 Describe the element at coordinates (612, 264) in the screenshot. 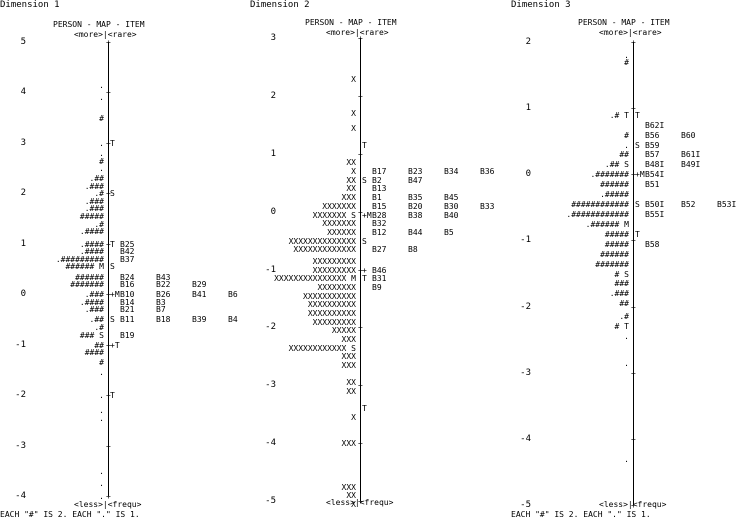

I see `person-mark: #######` at that location.